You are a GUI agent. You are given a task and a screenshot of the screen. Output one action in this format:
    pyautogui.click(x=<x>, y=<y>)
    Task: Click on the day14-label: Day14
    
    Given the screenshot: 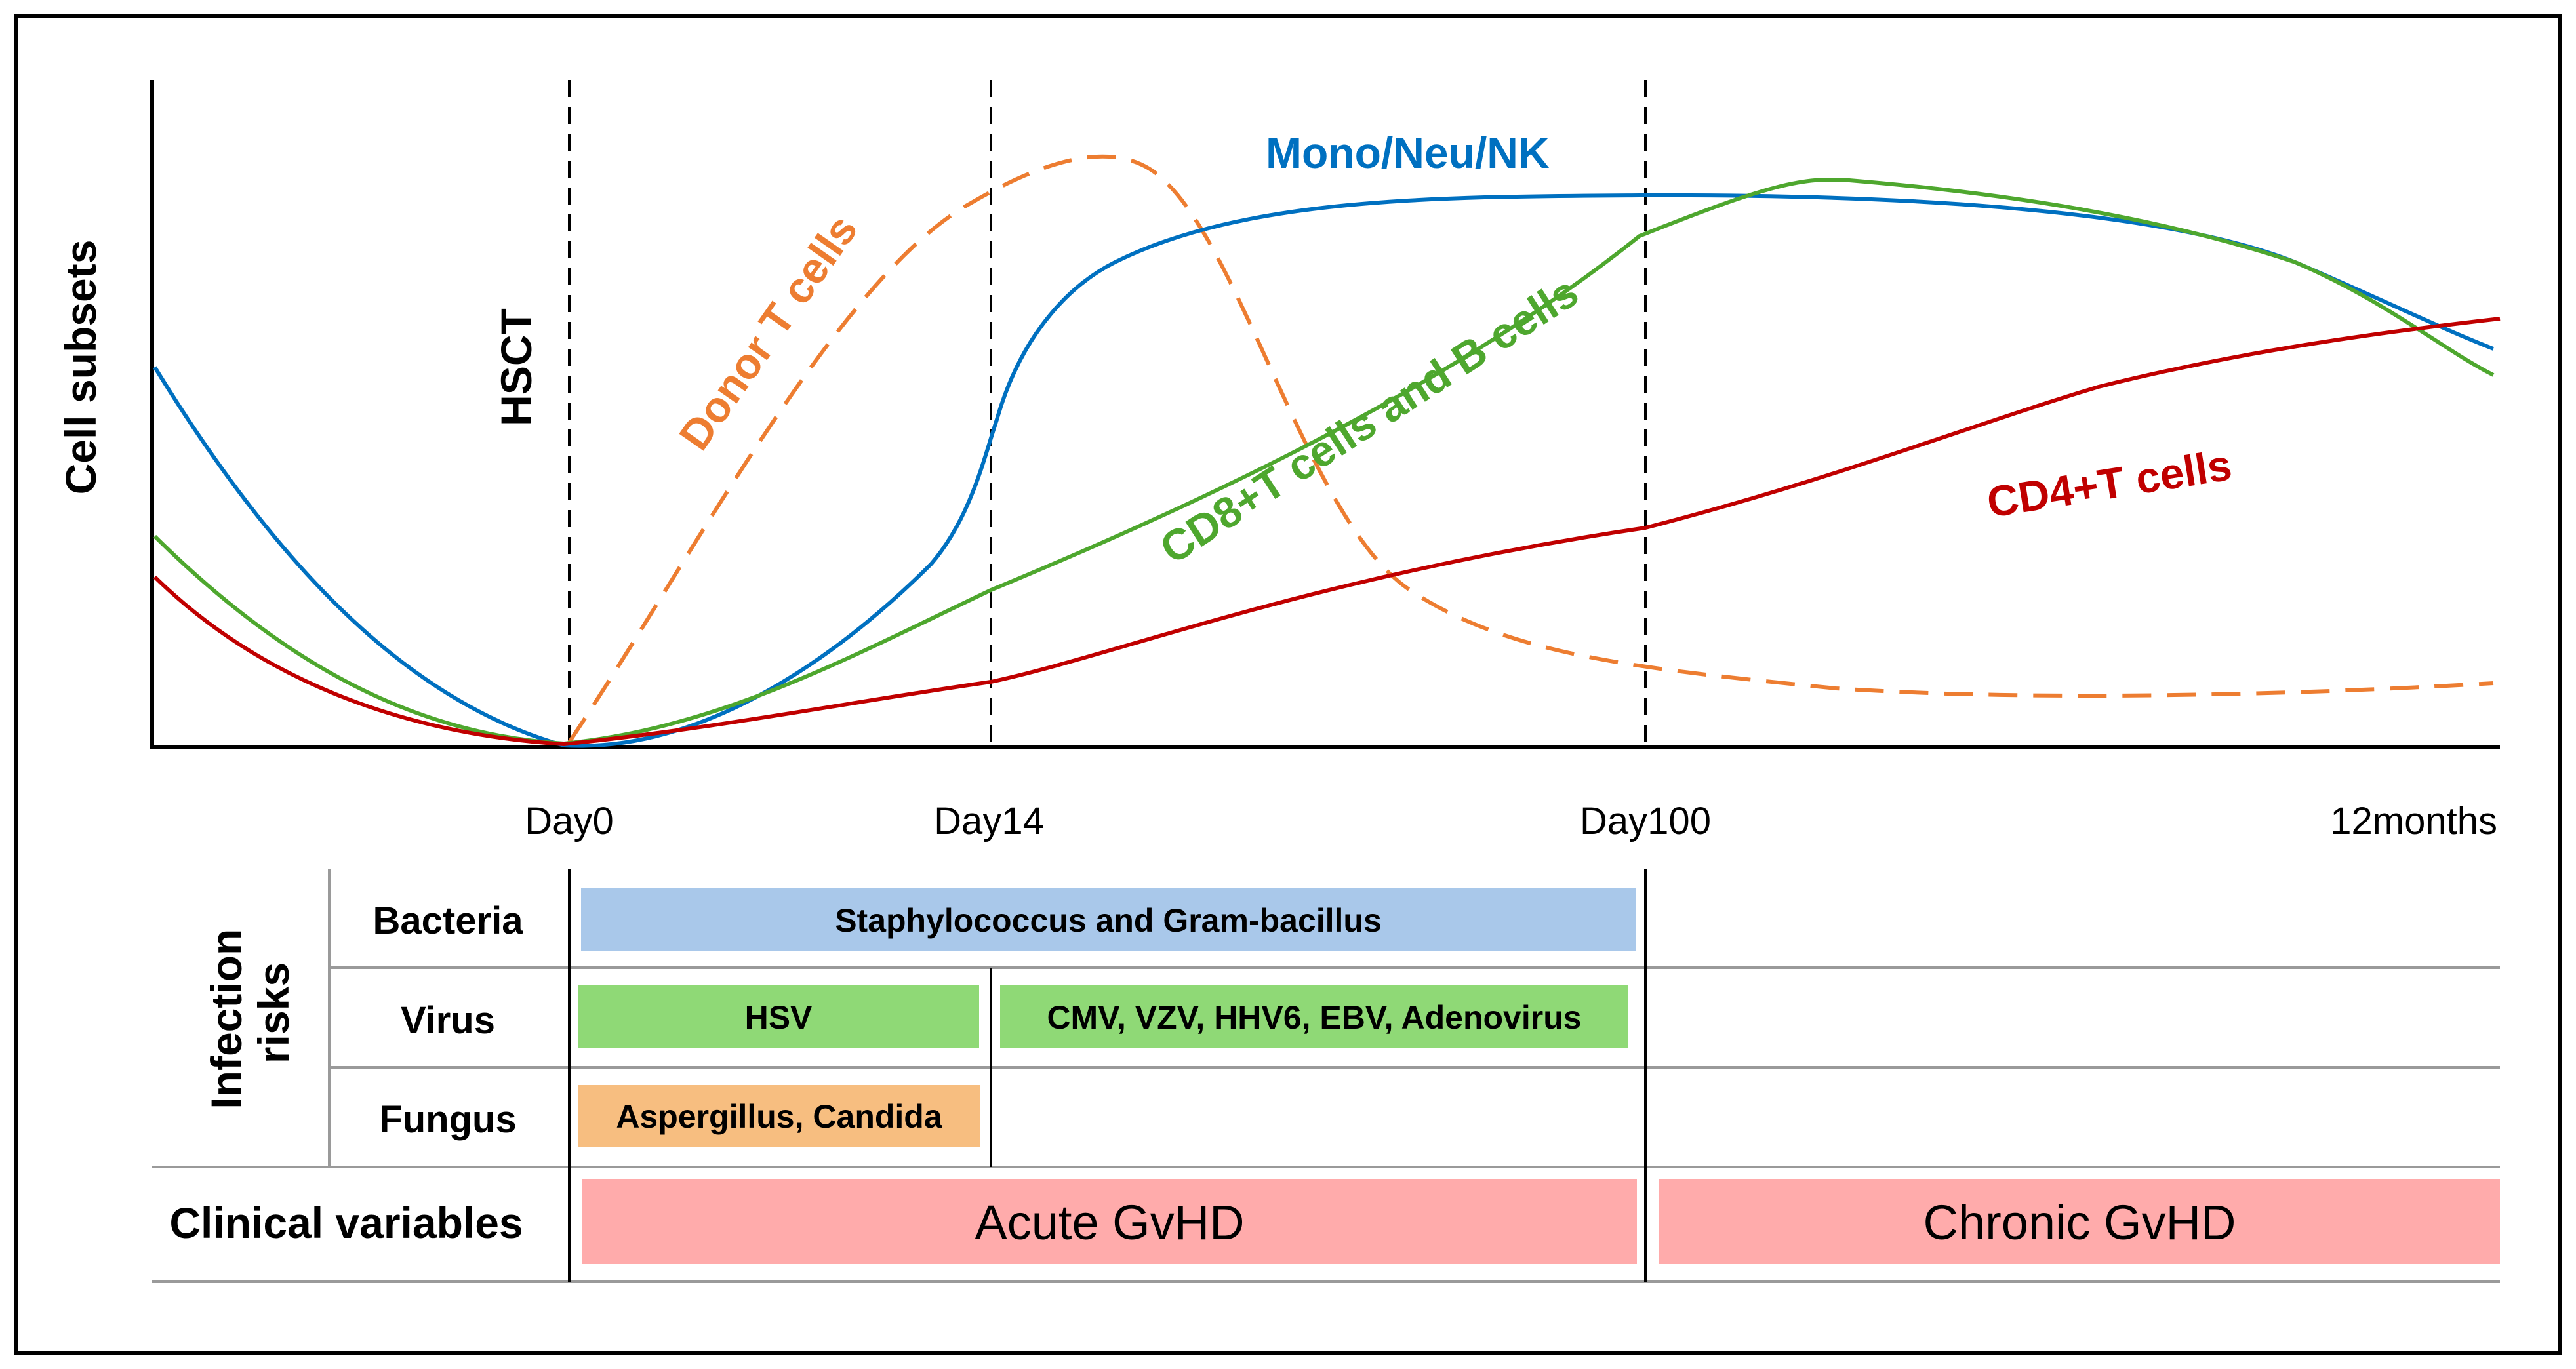 What is the action you would take?
    pyautogui.click(x=989, y=821)
    